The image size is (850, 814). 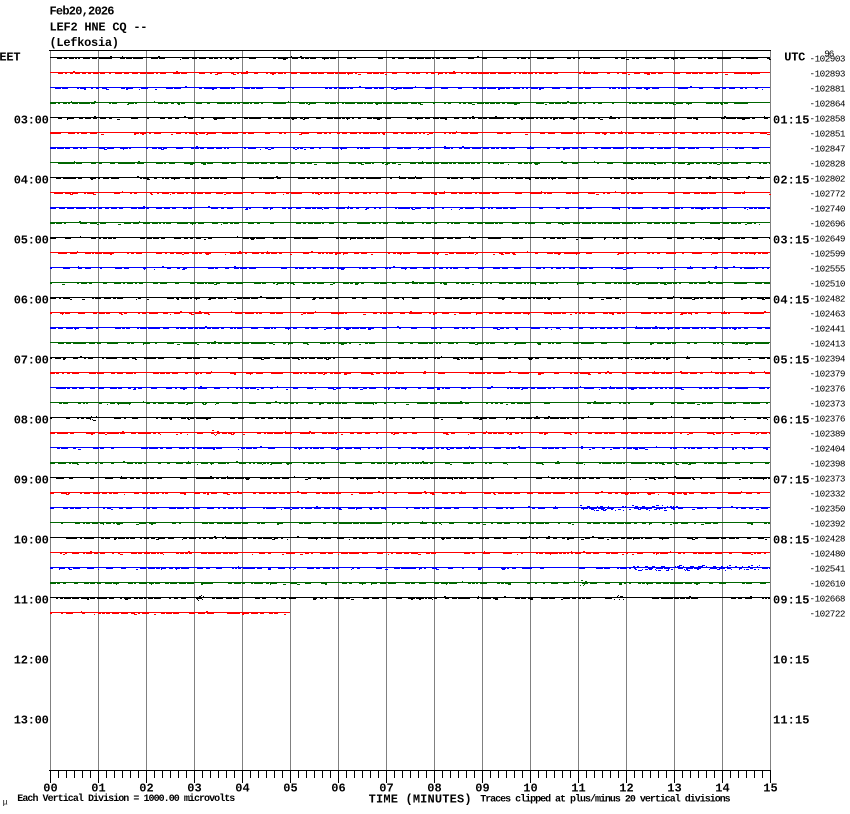 What do you see at coordinates (290, 788) in the screenshot?
I see `svg-text: 05` at bounding box center [290, 788].